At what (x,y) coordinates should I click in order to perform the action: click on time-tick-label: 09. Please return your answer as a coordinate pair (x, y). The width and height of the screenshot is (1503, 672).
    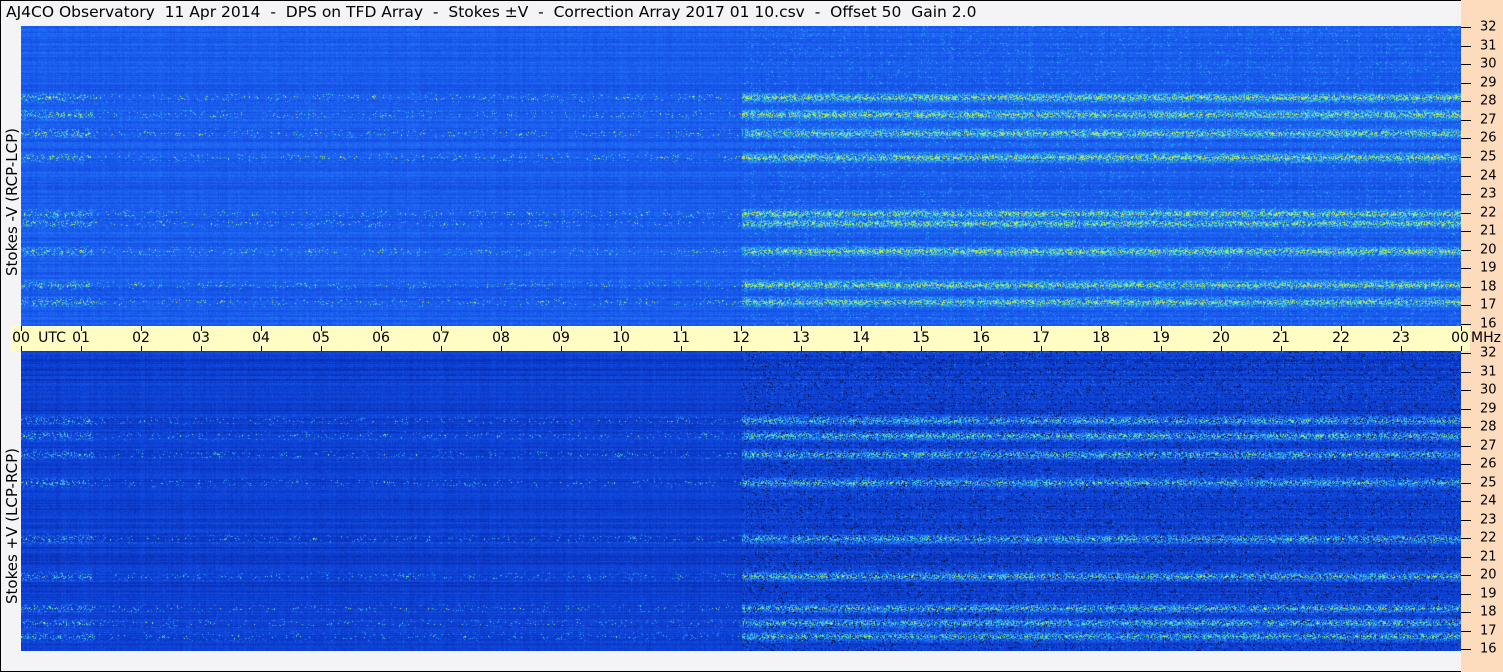
    Looking at the image, I should click on (561, 338).